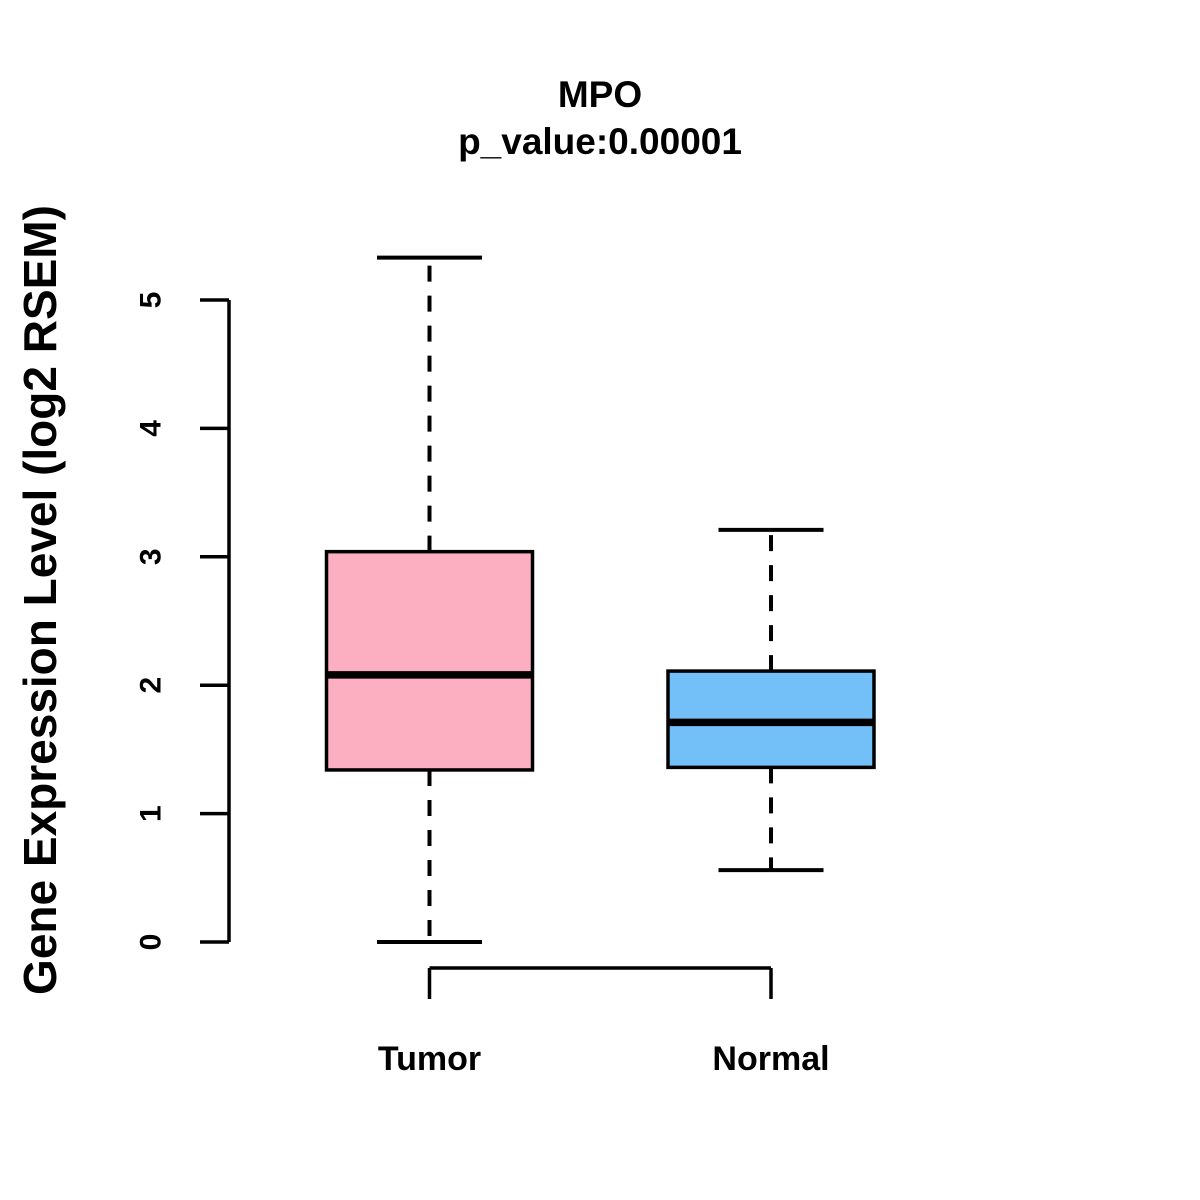 The width and height of the screenshot is (1200, 1200). Describe the element at coordinates (151, 300) in the screenshot. I see `y-tick-label-5: 5` at that location.